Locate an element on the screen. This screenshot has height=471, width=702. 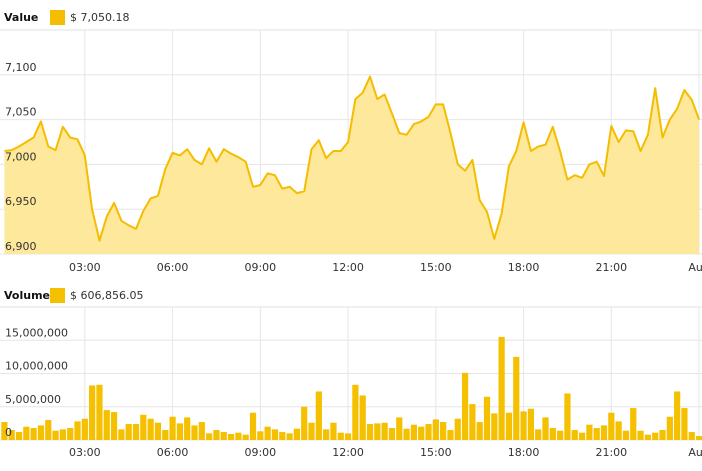
legend-label: $ 7,050.18 is located at coordinates (99, 17).